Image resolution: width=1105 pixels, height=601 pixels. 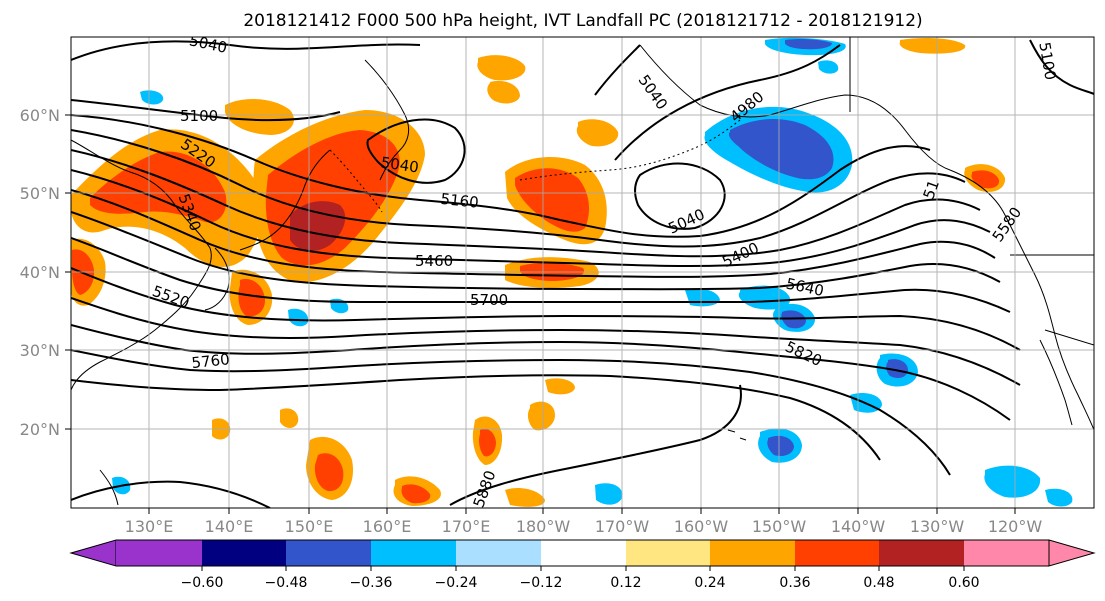 I want to click on colorbar-tick-label: −0.36, so click(x=371, y=583).